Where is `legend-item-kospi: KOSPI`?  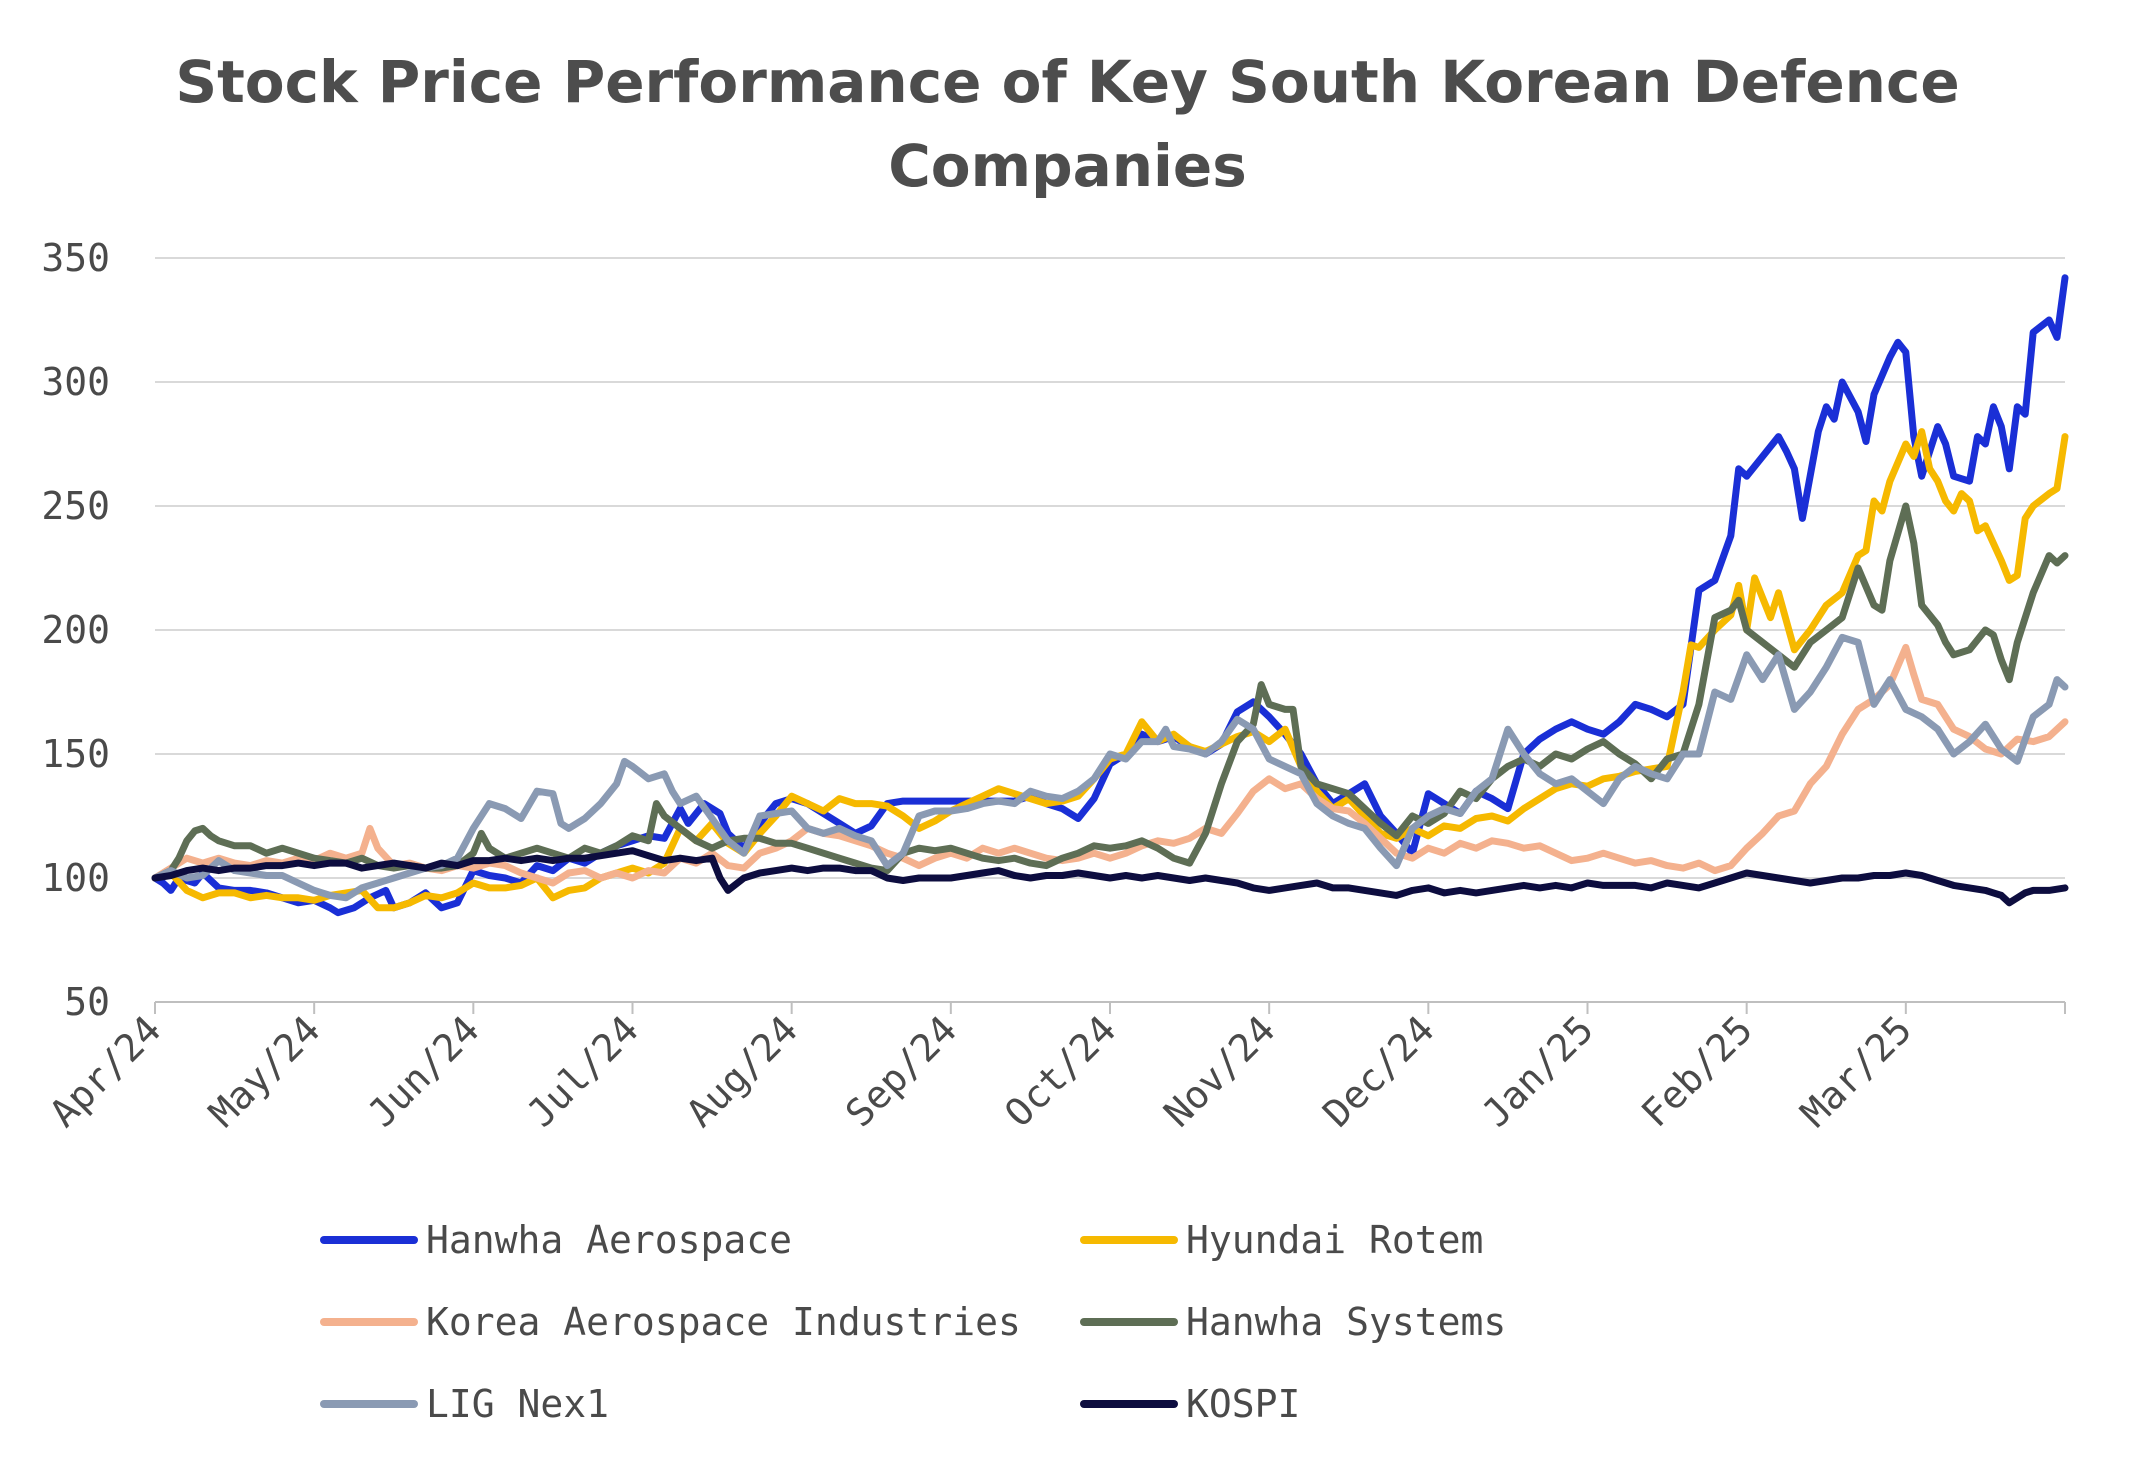
legend-item-kospi: KOSPI is located at coordinates (1450, 1404).